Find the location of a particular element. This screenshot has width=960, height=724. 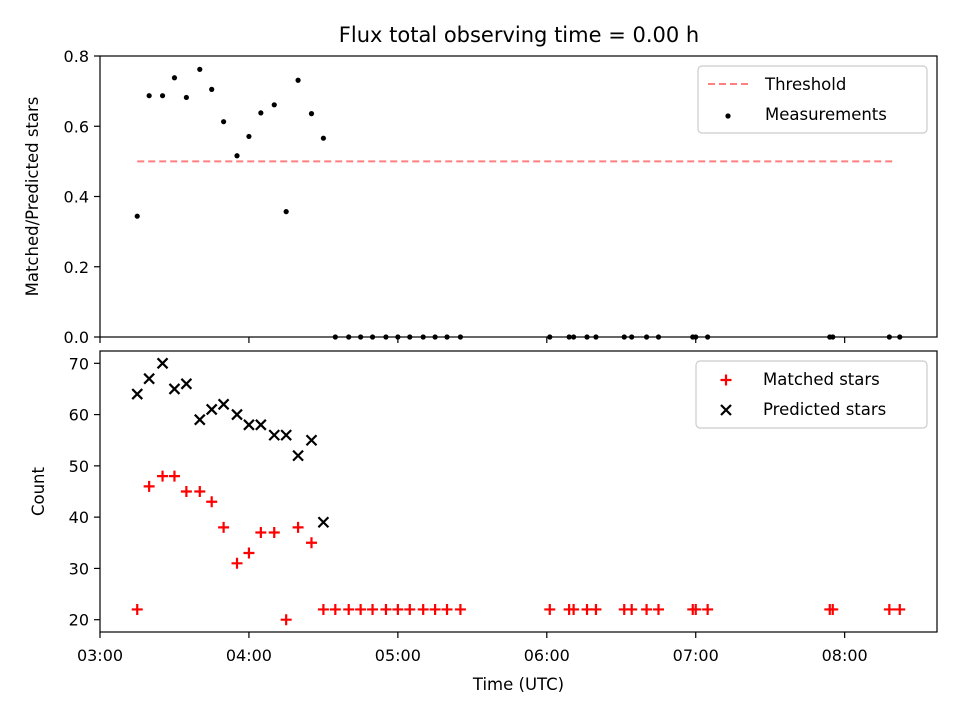

x-tick-label: 04:00 is located at coordinates (249, 655).